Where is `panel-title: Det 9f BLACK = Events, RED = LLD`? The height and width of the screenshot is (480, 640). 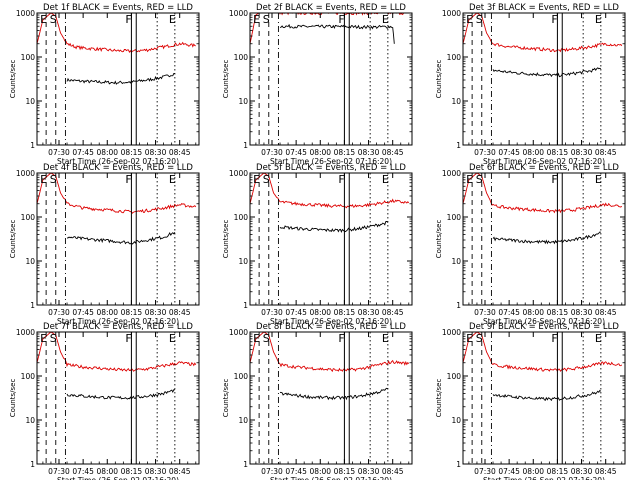 panel-title: Det 9f BLACK = Events, RED = LLD is located at coordinates (544, 327).